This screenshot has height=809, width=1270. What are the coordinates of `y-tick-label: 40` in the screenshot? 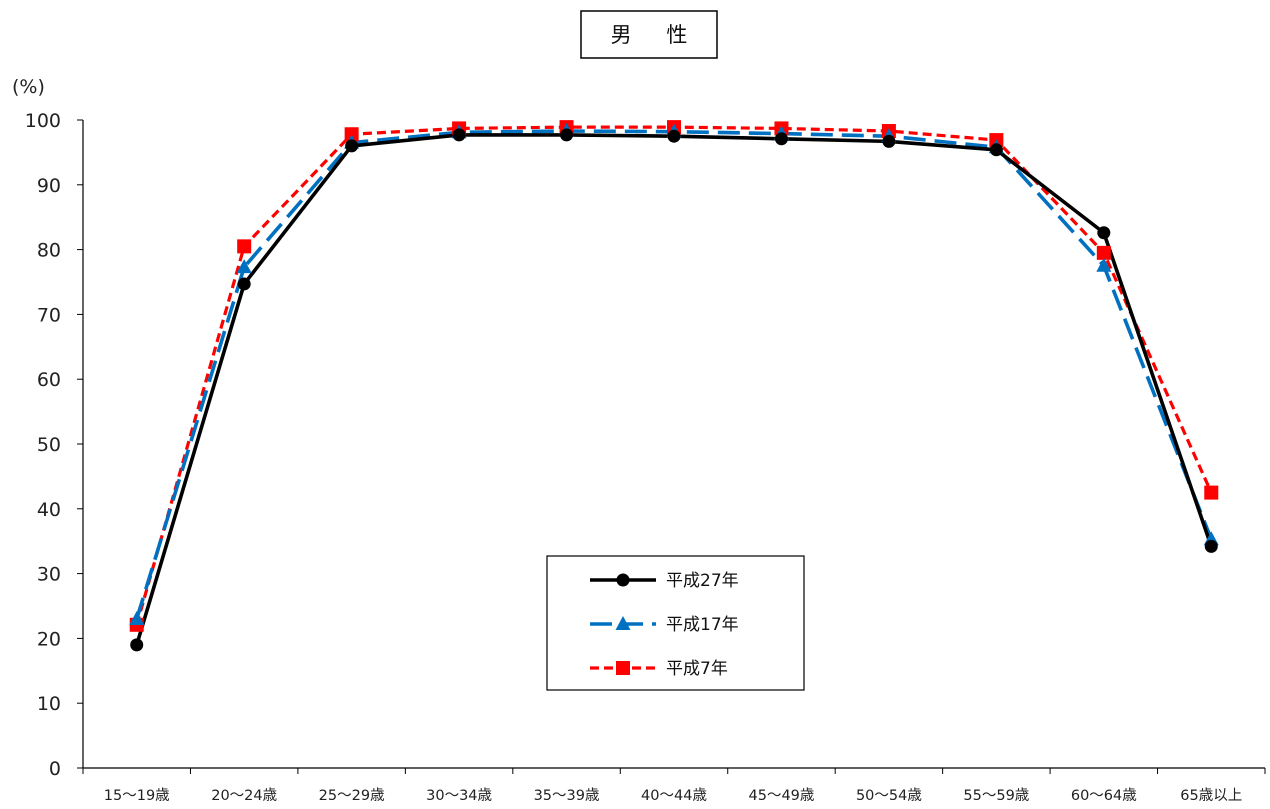 It's located at (49, 510).